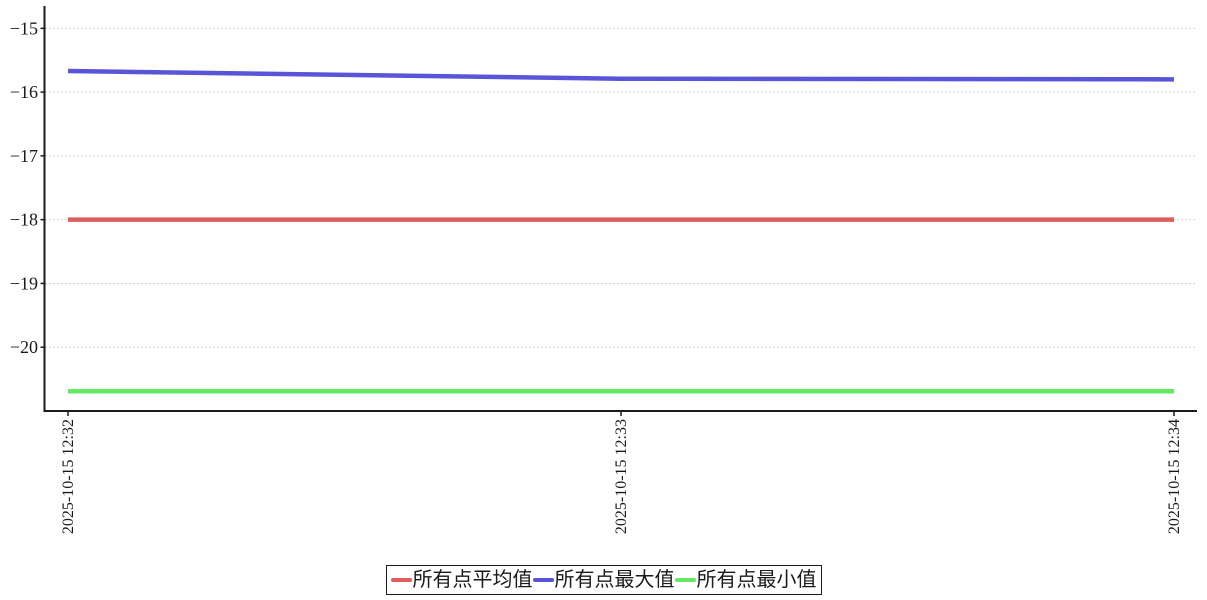  Describe the element at coordinates (543, 579) in the screenshot. I see `legend-dash-max-icon` at that location.